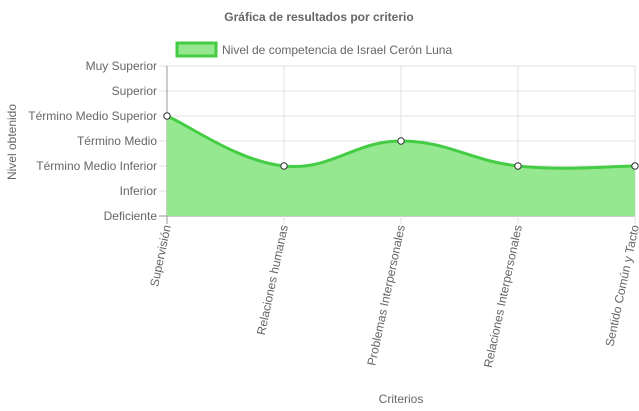  I want to click on y-tick-label: Término Medio, so click(117, 141).